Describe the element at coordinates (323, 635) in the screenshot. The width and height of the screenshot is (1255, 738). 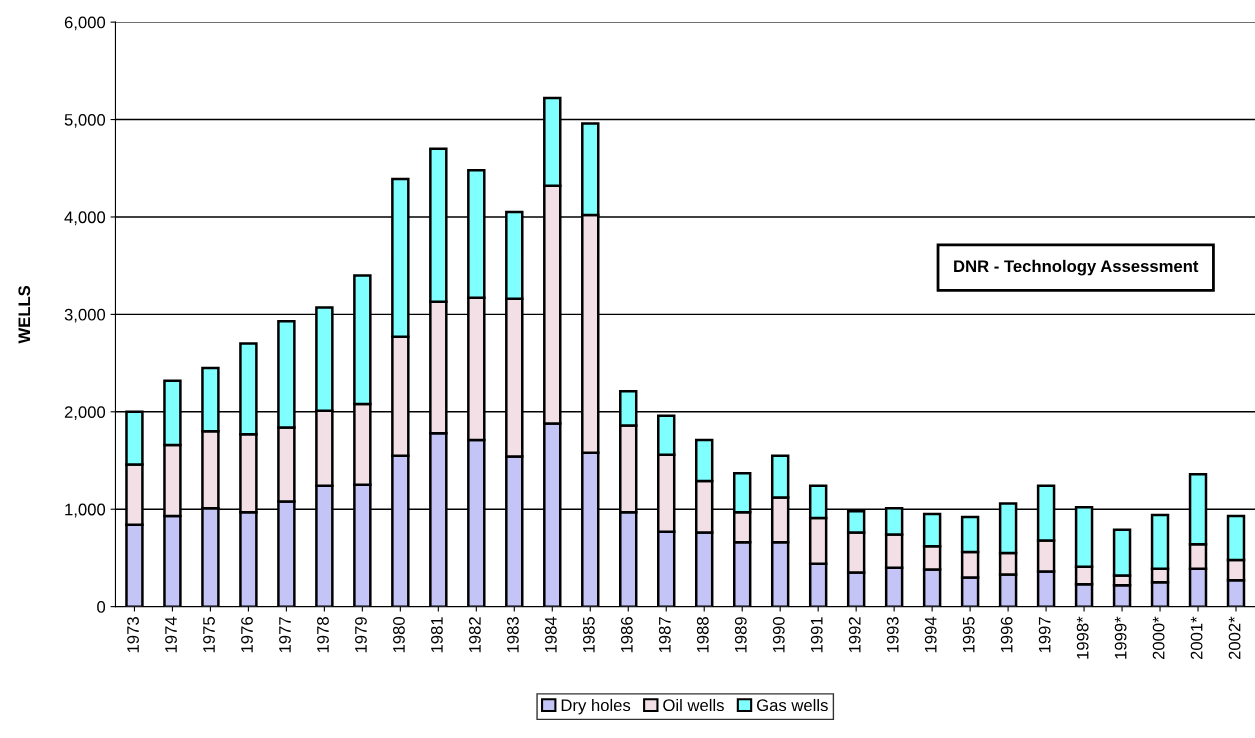
I see `x-tick-label: 1978` at that location.